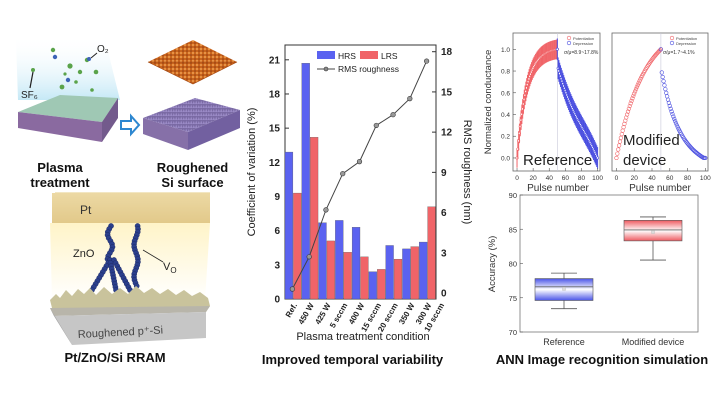 Image resolution: width=720 pixels, height=405 pixels. What do you see at coordinates (358, 62) in the screenshot?
I see `legend: HRS LRS RMS roughness` at bounding box center [358, 62].